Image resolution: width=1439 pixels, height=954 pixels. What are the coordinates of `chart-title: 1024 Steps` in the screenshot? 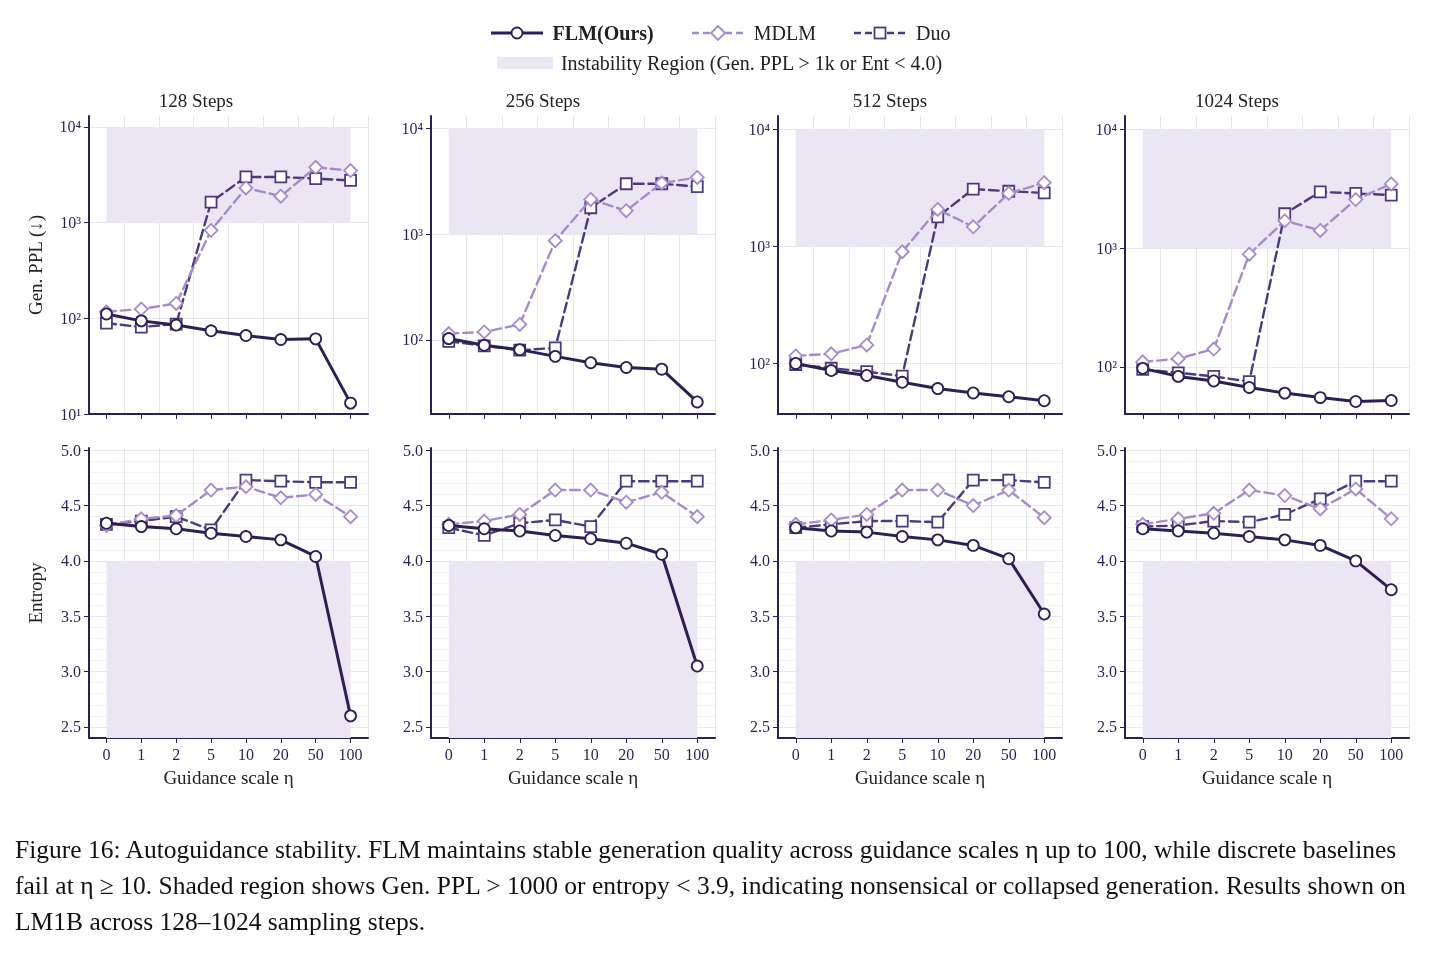 It's located at (1237, 100).